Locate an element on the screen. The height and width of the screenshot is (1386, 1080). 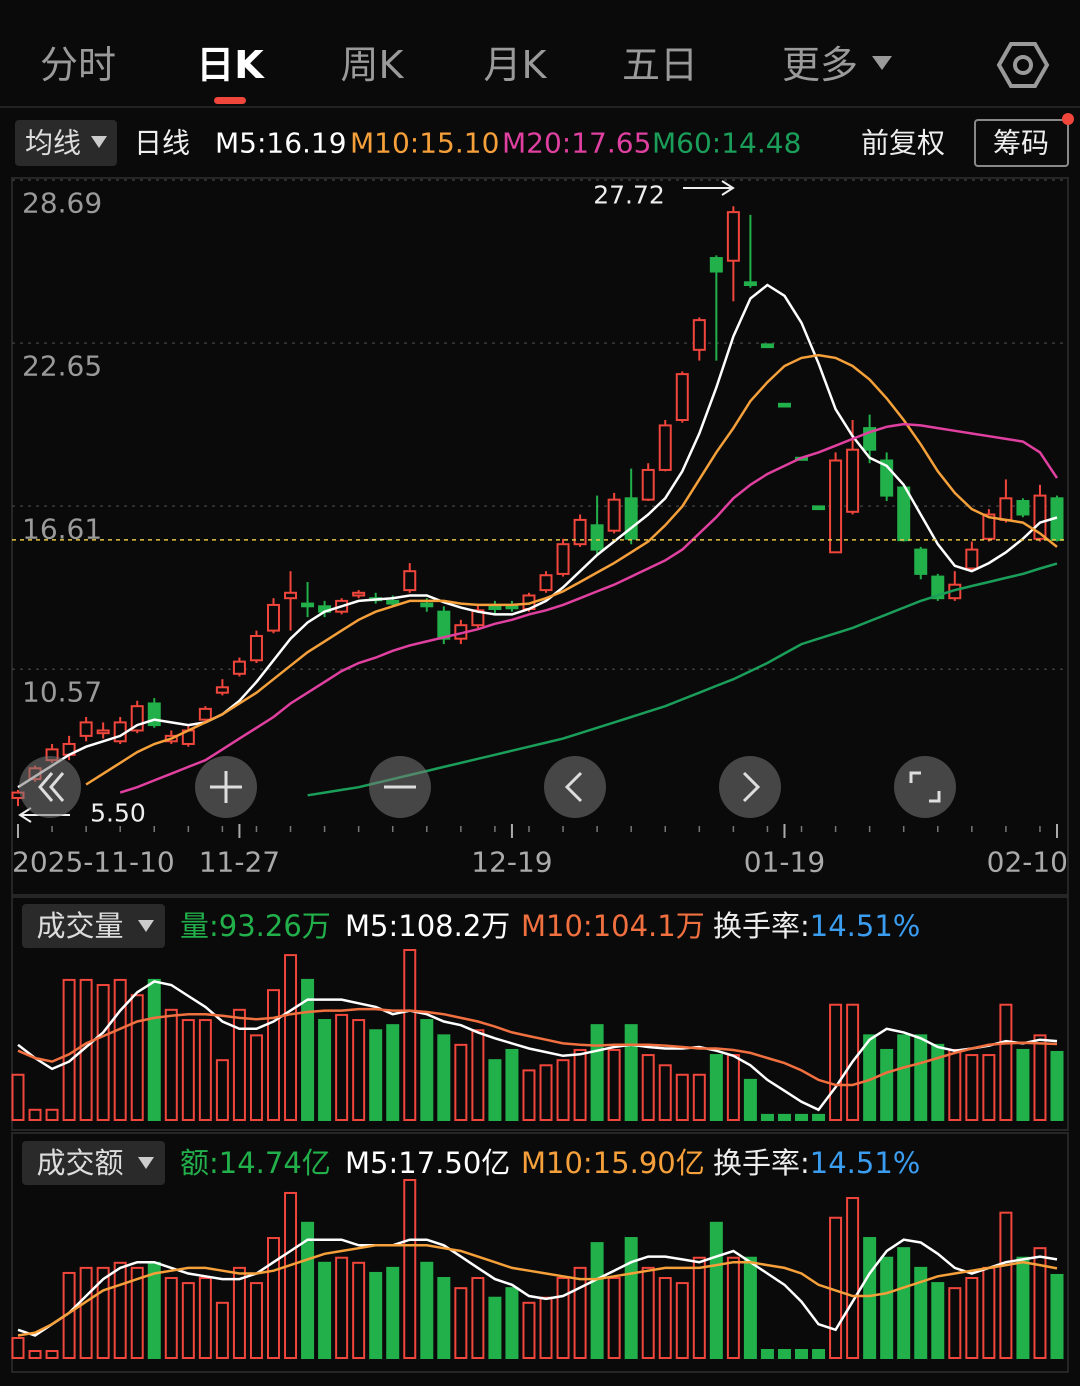
current-value: 量:93.26万 is located at coordinates (255, 926).